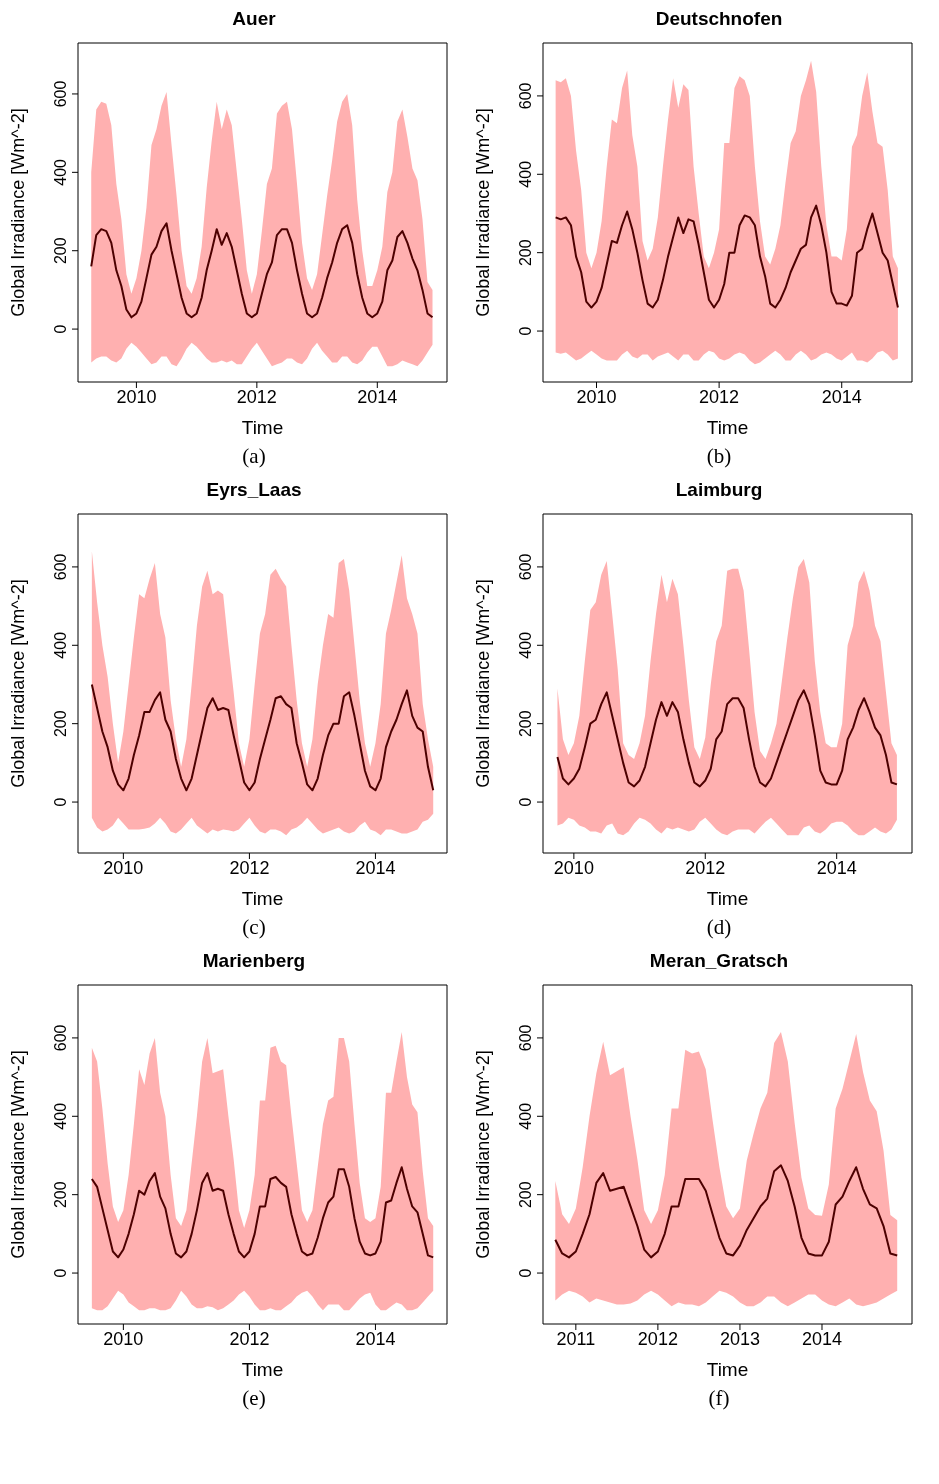 The image size is (939, 1484). What do you see at coordinates (719, 19) in the screenshot?
I see `chart-title: Deutschnofen` at bounding box center [719, 19].